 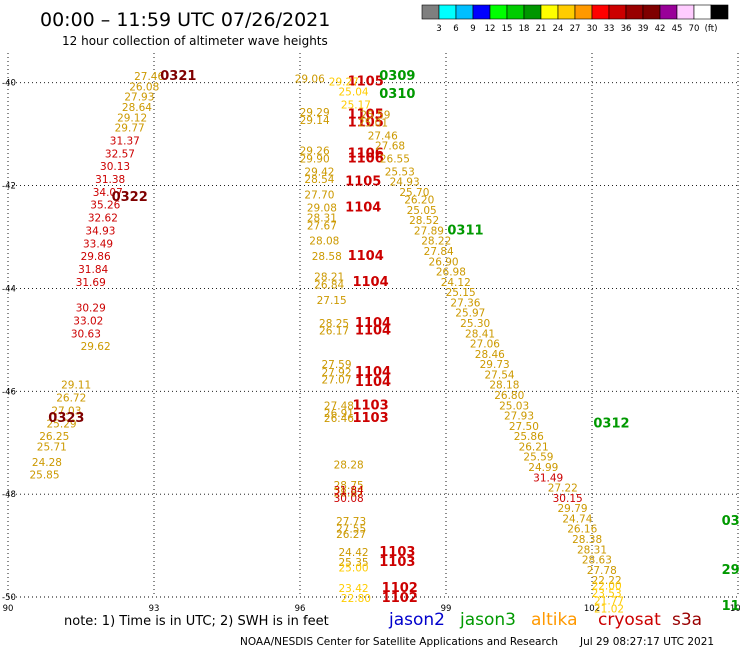 I want to click on color-scale-label: 42, so click(x=660, y=29).